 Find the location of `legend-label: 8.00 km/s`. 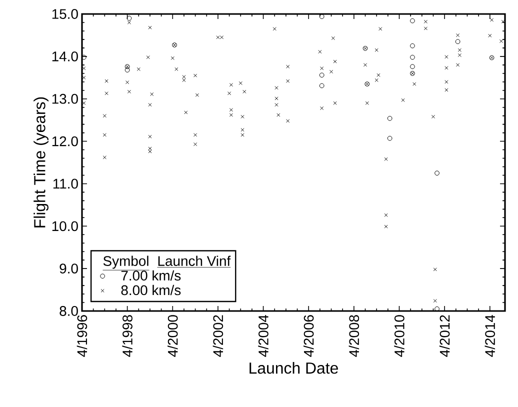

legend-label: 8.00 km/s is located at coordinates (151, 290).